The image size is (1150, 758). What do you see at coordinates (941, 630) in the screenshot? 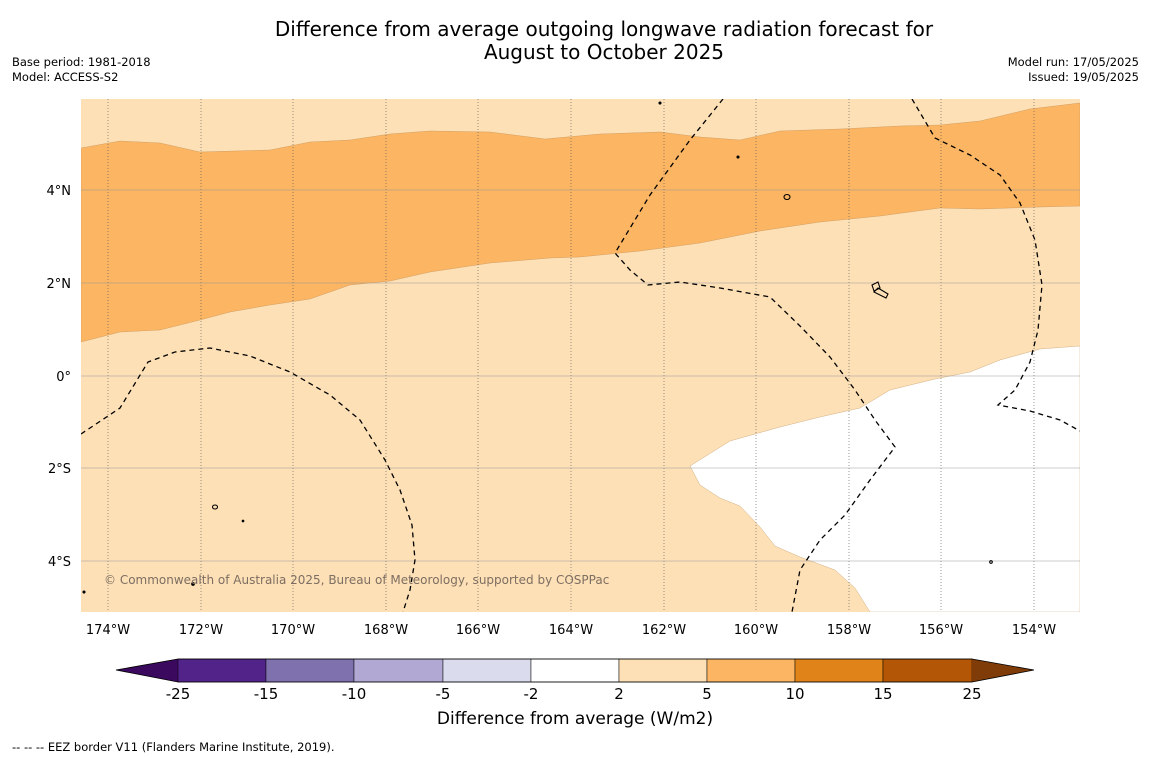
I see `lon-tick-label: 156°W` at bounding box center [941, 630].